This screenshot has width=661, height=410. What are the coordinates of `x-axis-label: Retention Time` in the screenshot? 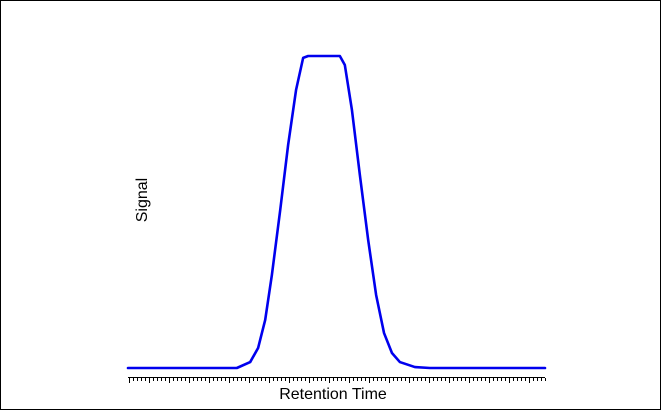 It's located at (333, 394).